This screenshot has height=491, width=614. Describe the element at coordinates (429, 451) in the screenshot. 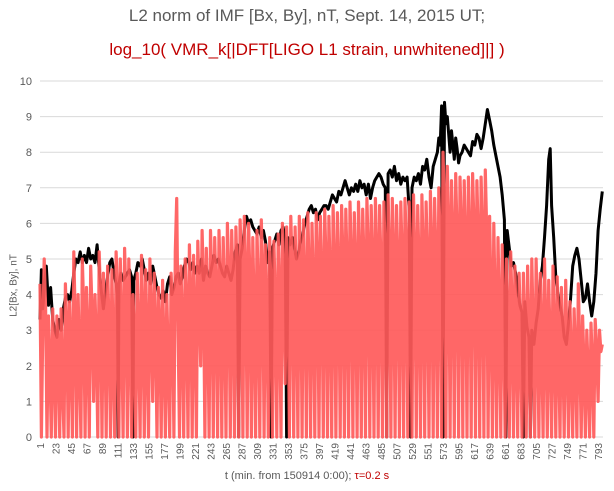

I see `x-tick-label: 551` at that location.